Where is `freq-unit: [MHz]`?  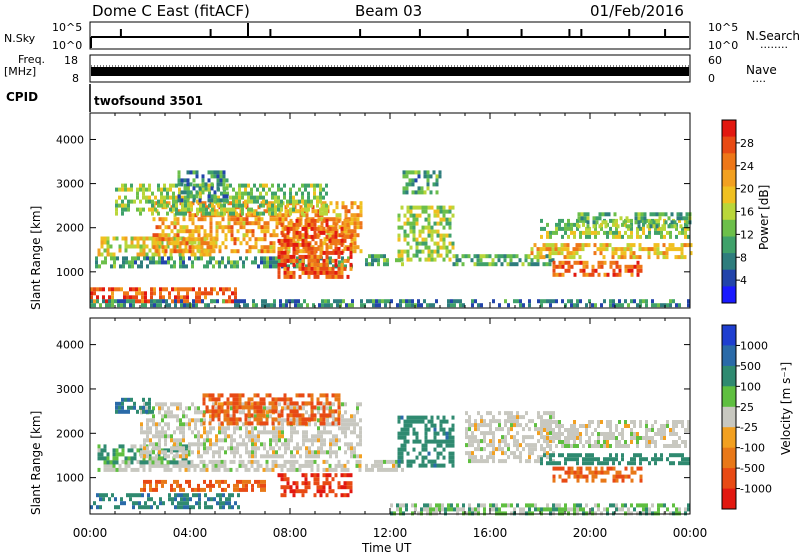
freq-unit: [MHz] is located at coordinates (20, 71).